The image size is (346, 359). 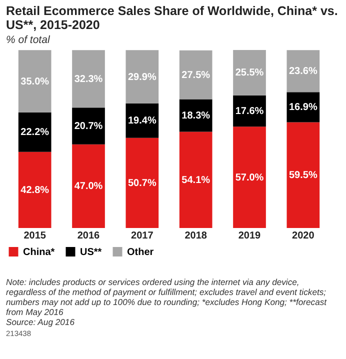 What do you see at coordinates (88, 236) in the screenshot?
I see `x-tick-label: 2016` at bounding box center [88, 236].